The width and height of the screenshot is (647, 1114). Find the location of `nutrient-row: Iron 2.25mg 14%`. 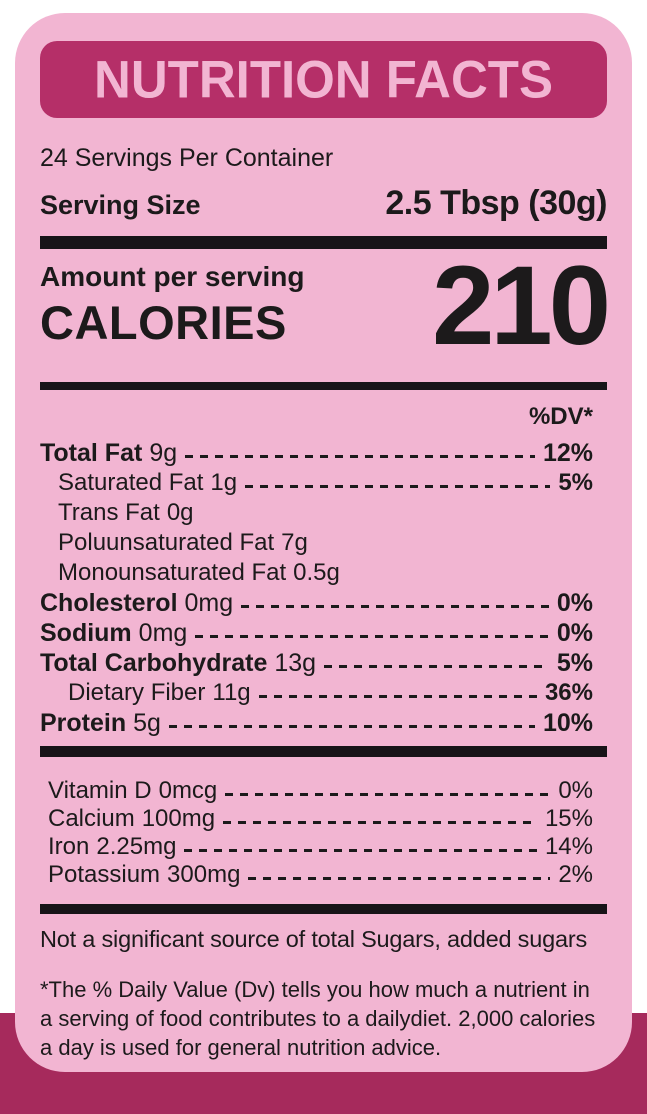

nutrient-row: Iron 2.25mg 14% is located at coordinates (323, 847).